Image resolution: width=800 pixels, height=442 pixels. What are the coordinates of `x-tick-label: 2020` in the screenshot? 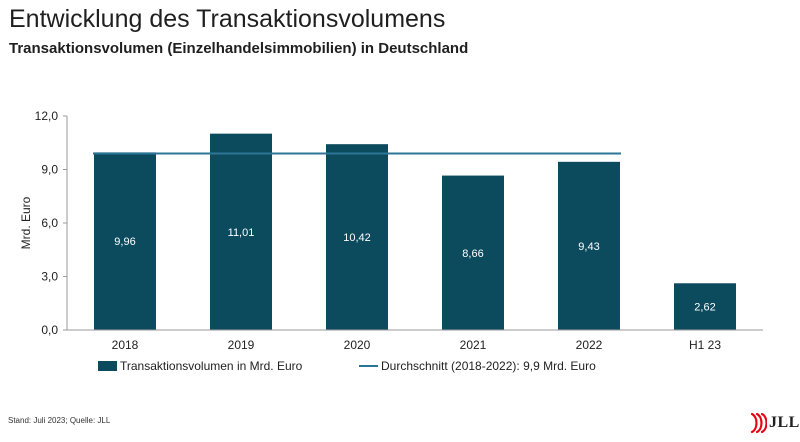 It's located at (357, 345).